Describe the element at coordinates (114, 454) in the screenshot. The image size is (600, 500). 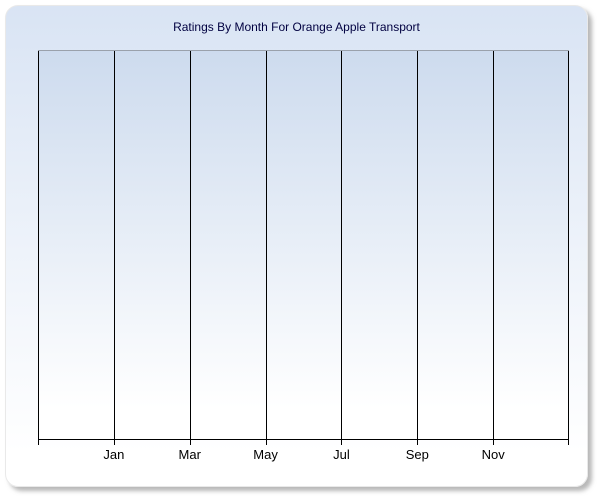
I see `x-tick-label: Jan` at that location.